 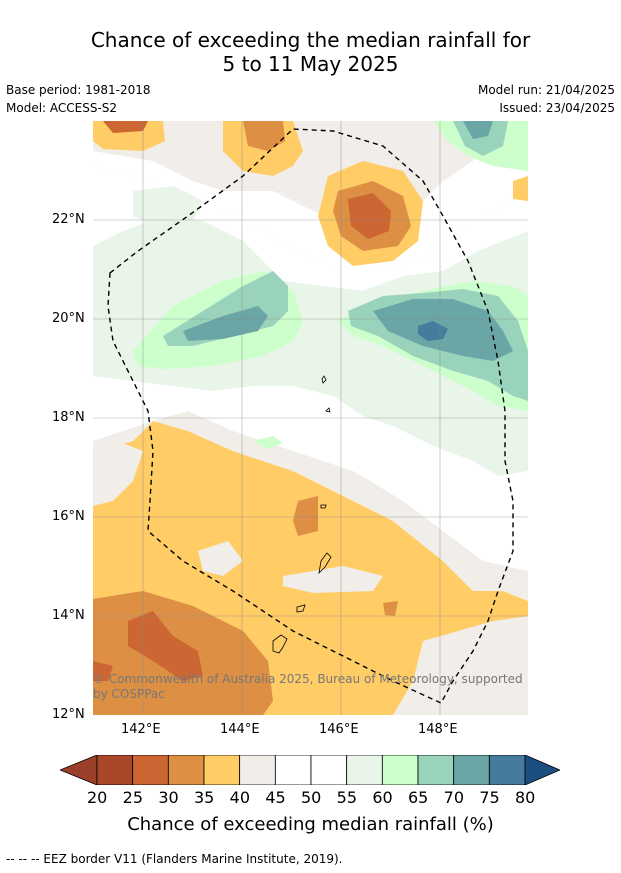 What do you see at coordinates (454, 797) in the screenshot?
I see `colorbar-tick-label: 70` at bounding box center [454, 797].